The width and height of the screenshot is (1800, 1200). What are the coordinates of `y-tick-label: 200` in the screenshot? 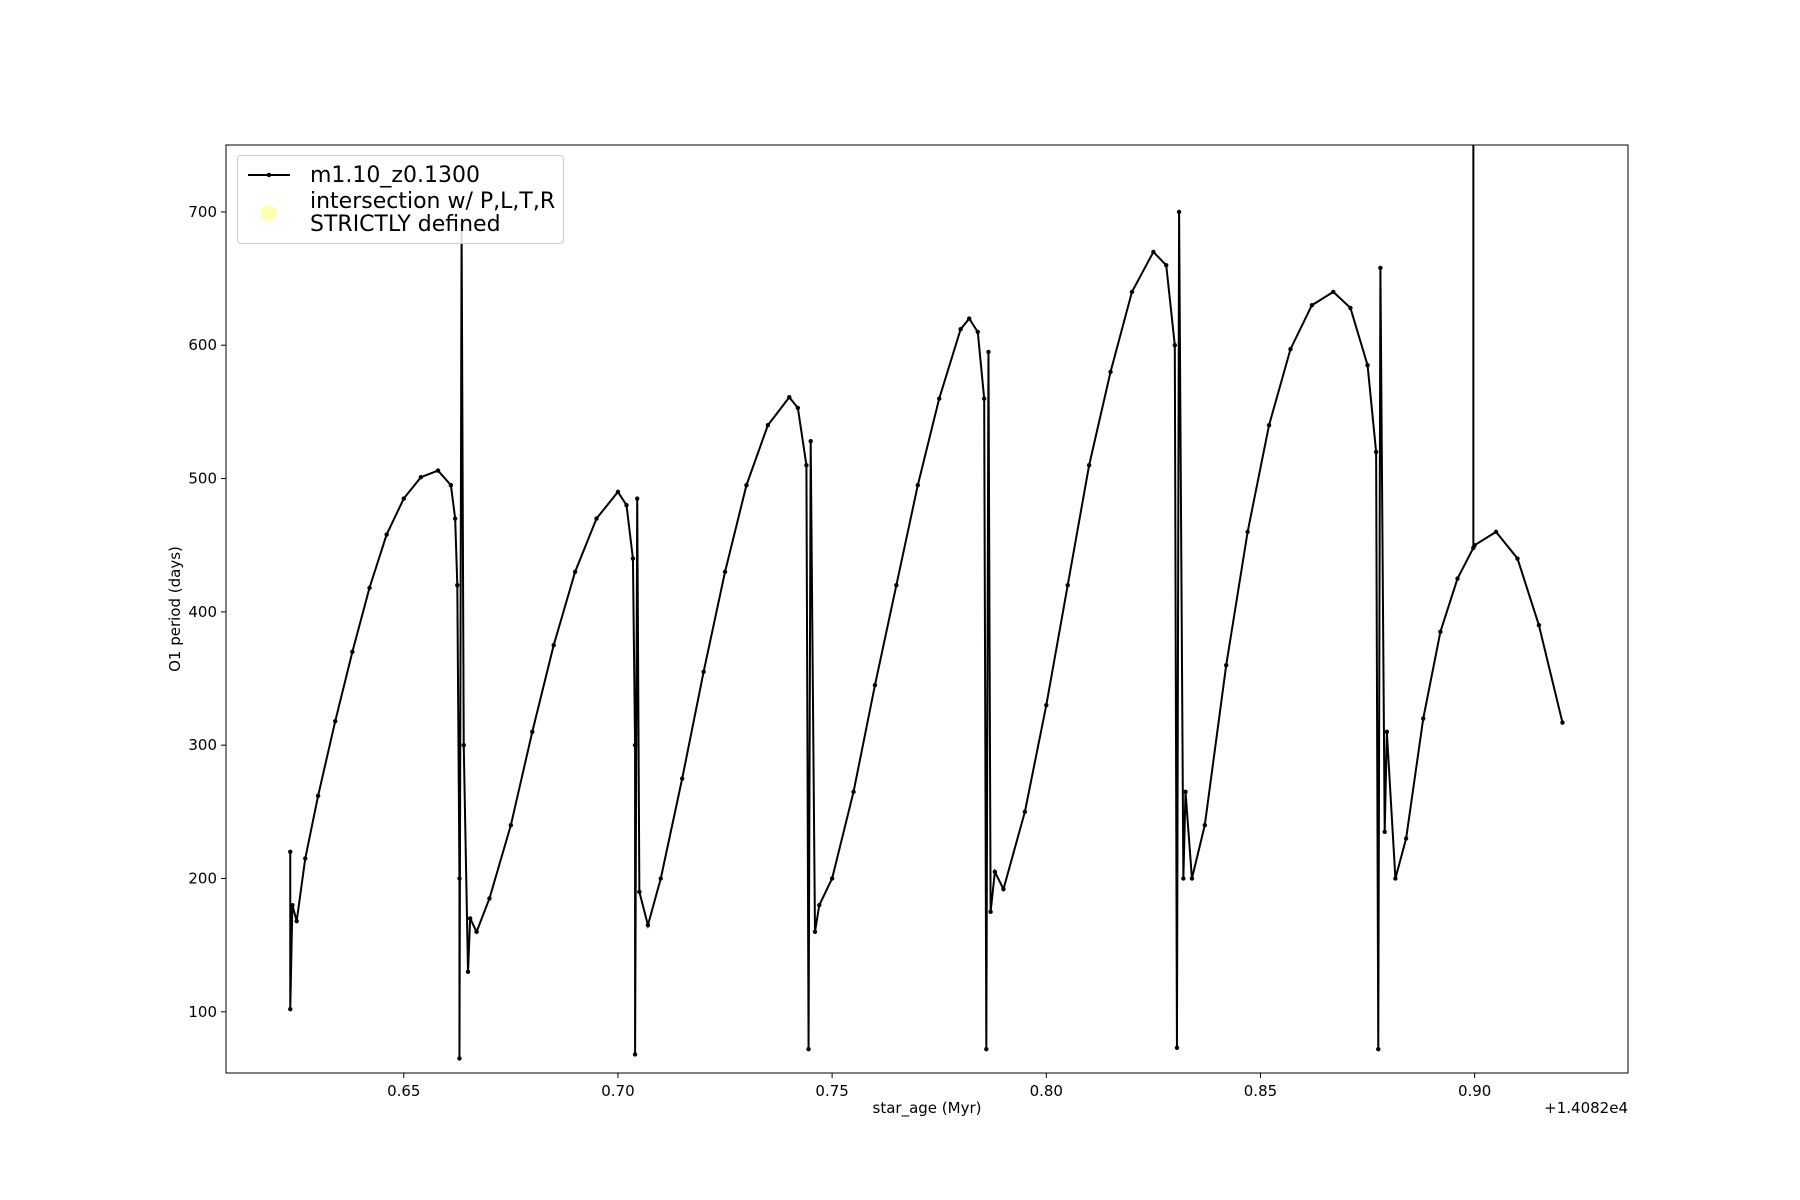 It's located at (202, 878).